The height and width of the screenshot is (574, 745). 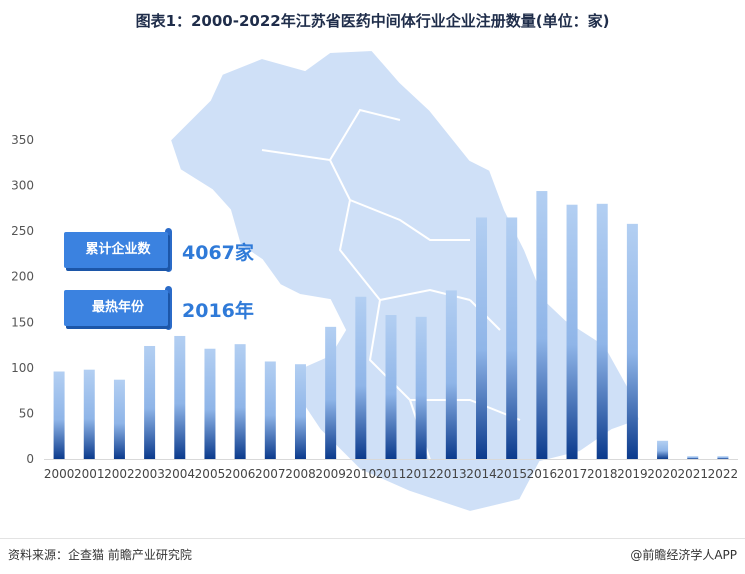 What do you see at coordinates (22, 231) in the screenshot?
I see `y-tick-label: 250` at bounding box center [22, 231].